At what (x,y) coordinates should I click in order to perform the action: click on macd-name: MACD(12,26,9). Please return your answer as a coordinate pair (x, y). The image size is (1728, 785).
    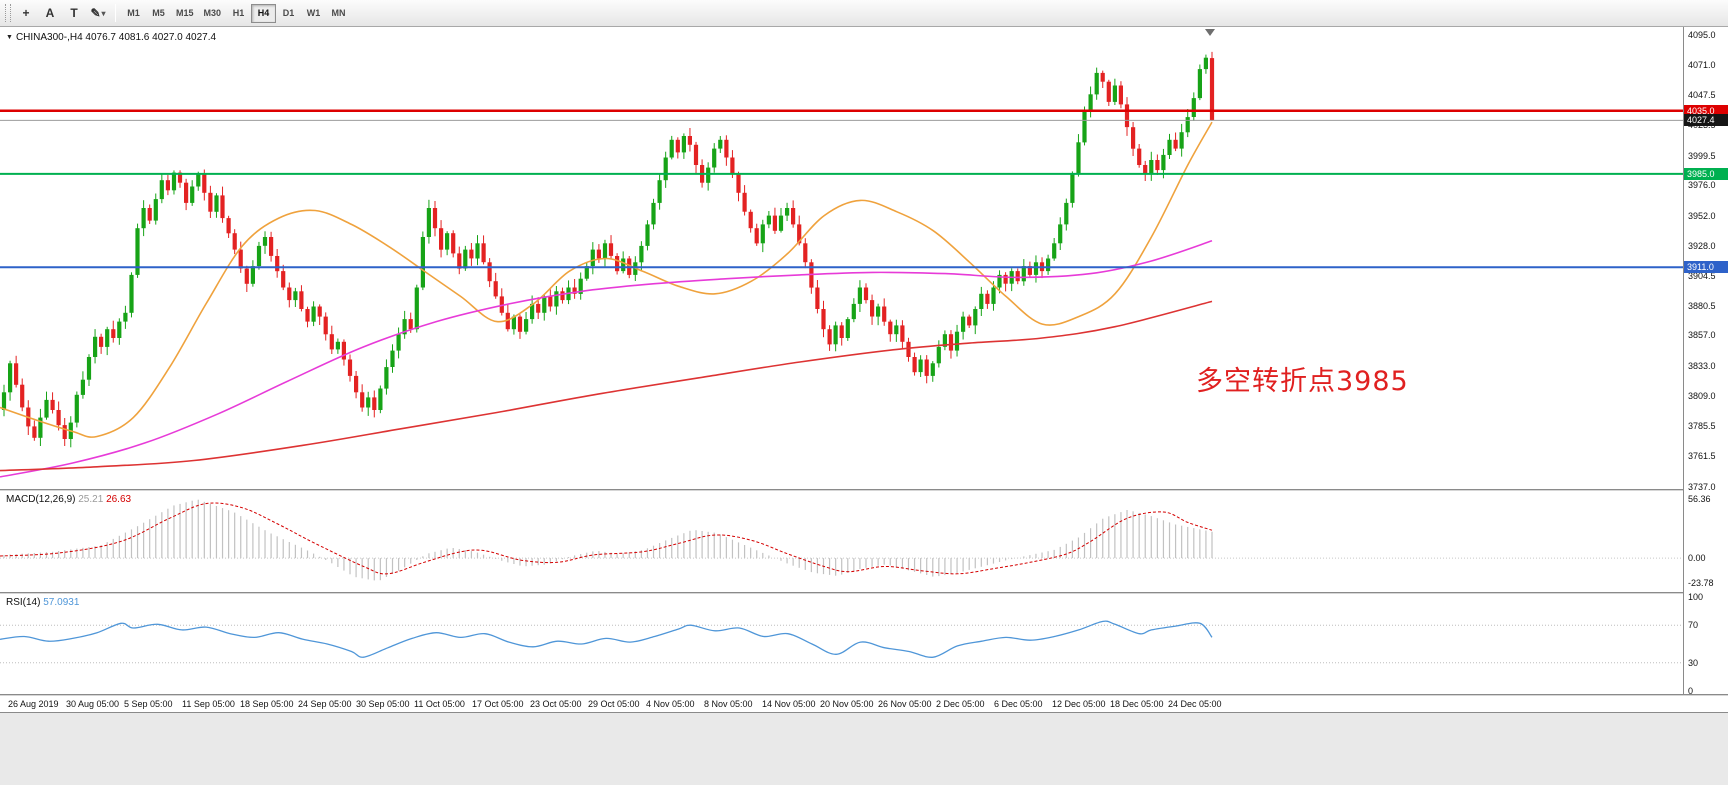
    Looking at the image, I should click on (41, 499).